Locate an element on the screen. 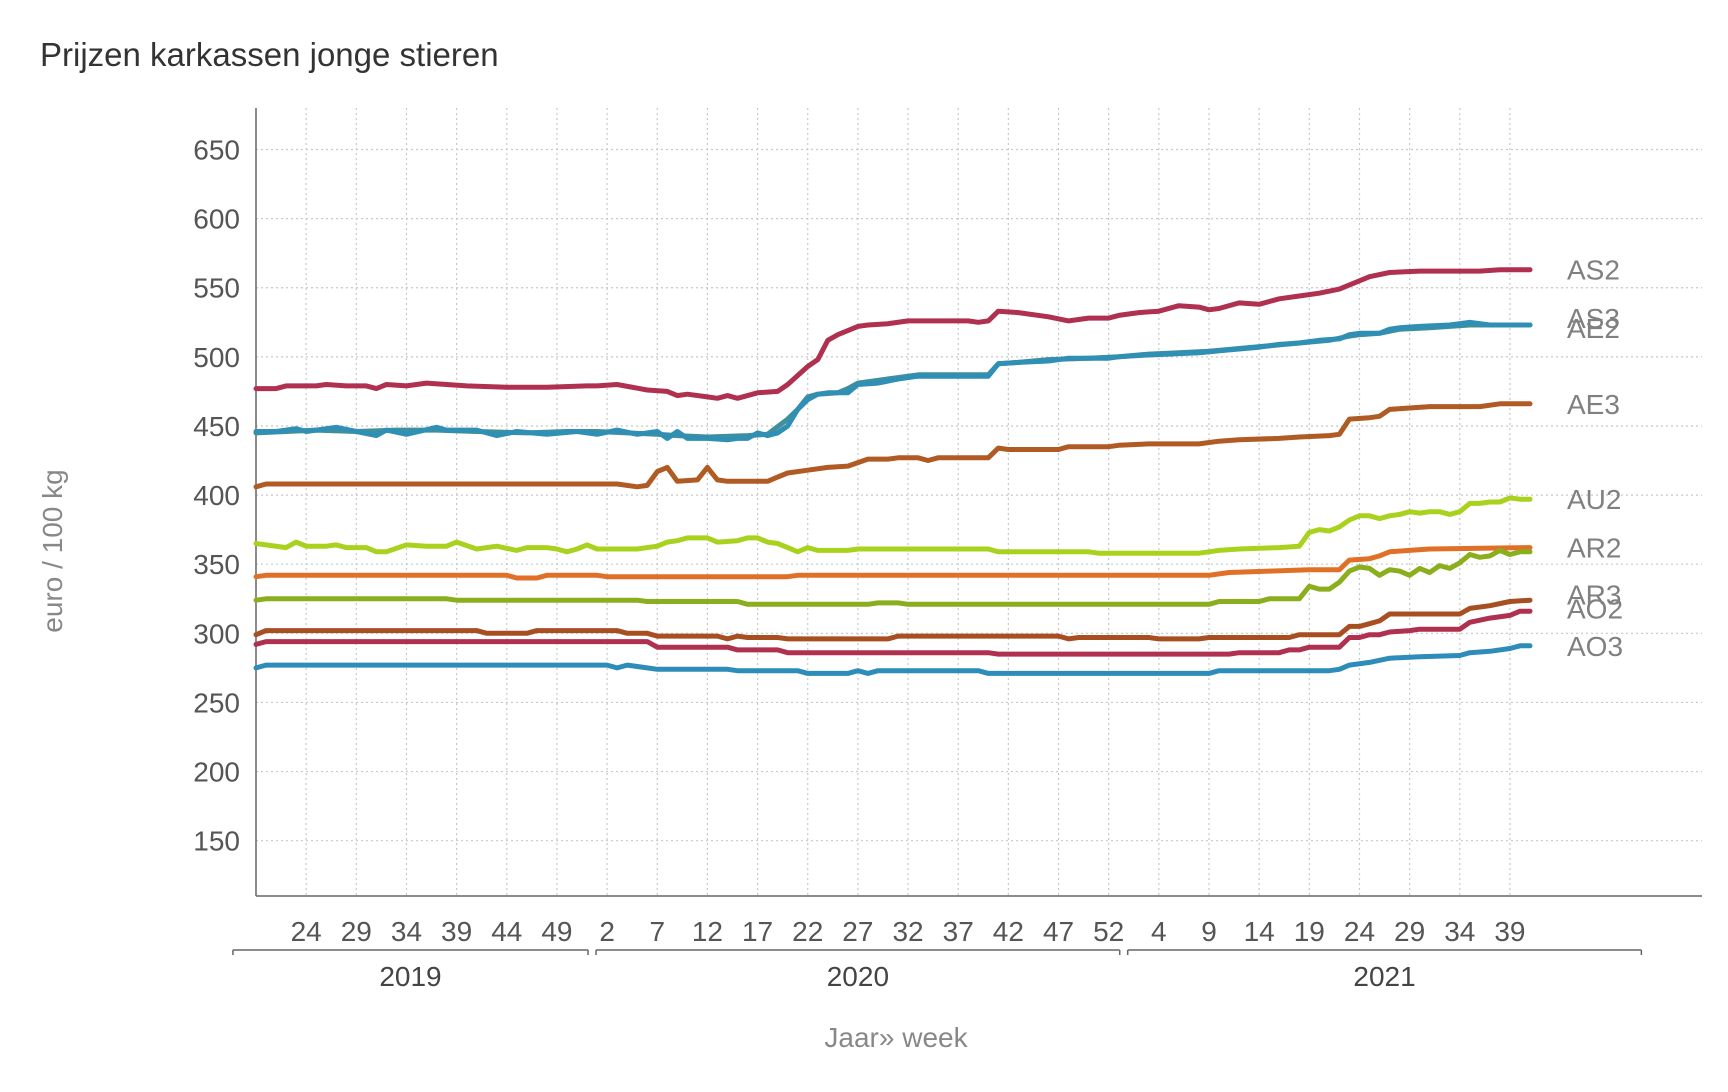  y-tick-label: 400 is located at coordinates (216, 495).